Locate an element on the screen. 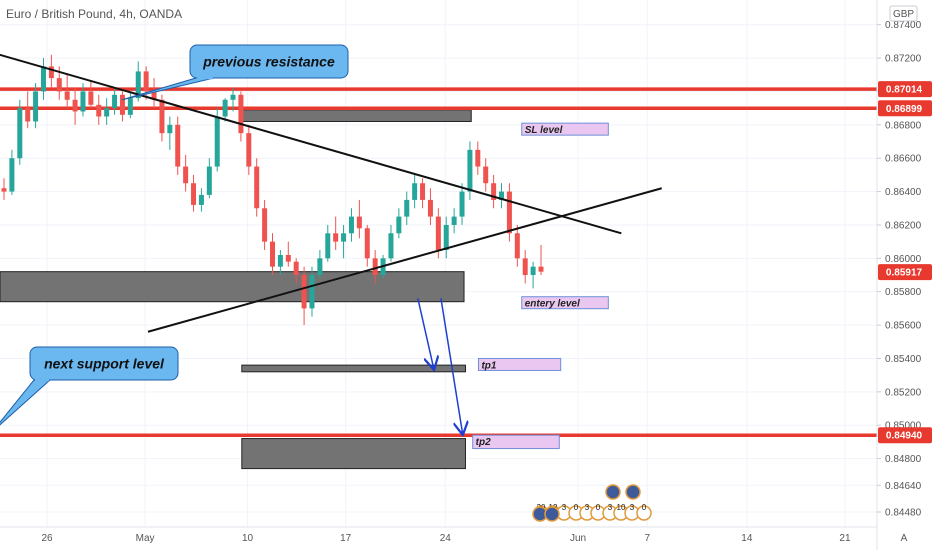 The image size is (932, 550). price-tag-text: 0.84940 is located at coordinates (904, 436).